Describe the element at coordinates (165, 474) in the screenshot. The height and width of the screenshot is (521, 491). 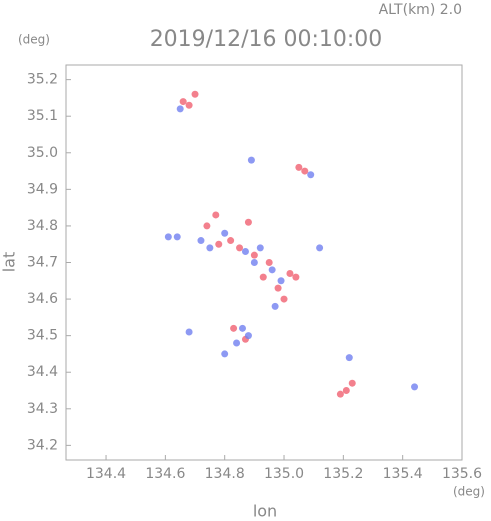
I see `x-tick-label: 134.6` at that location.